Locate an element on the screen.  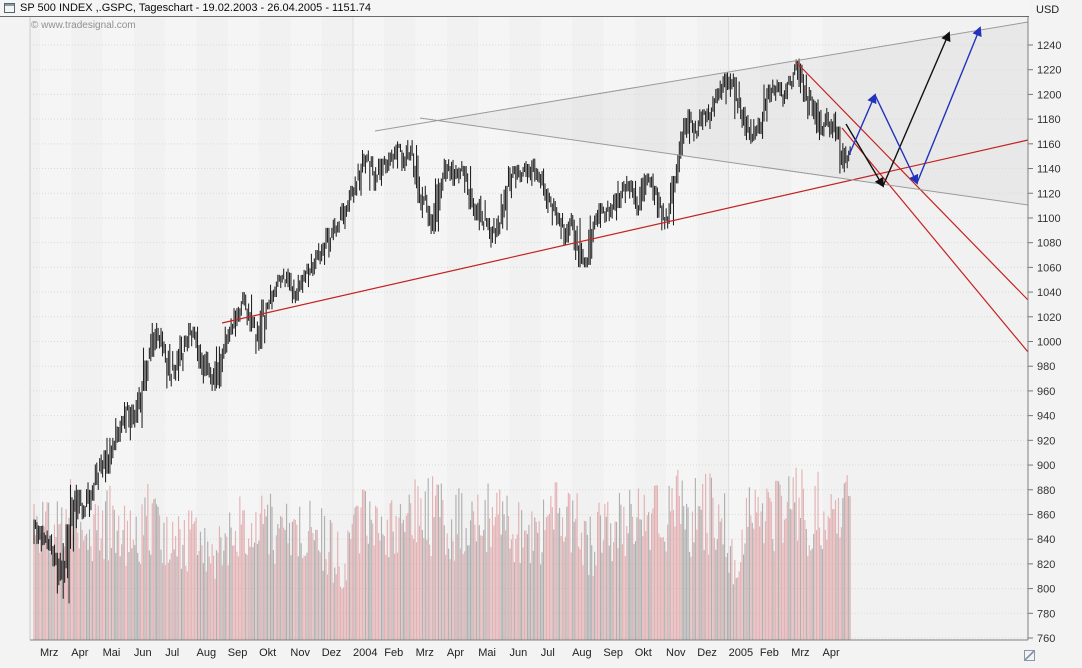
y-axis-label: 880 is located at coordinates (1046, 491).